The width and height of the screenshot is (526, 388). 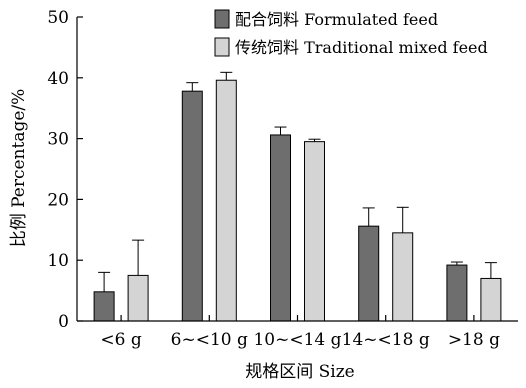 What do you see at coordinates (58, 18) in the screenshot?
I see `y-tick-label: 50` at bounding box center [58, 18].